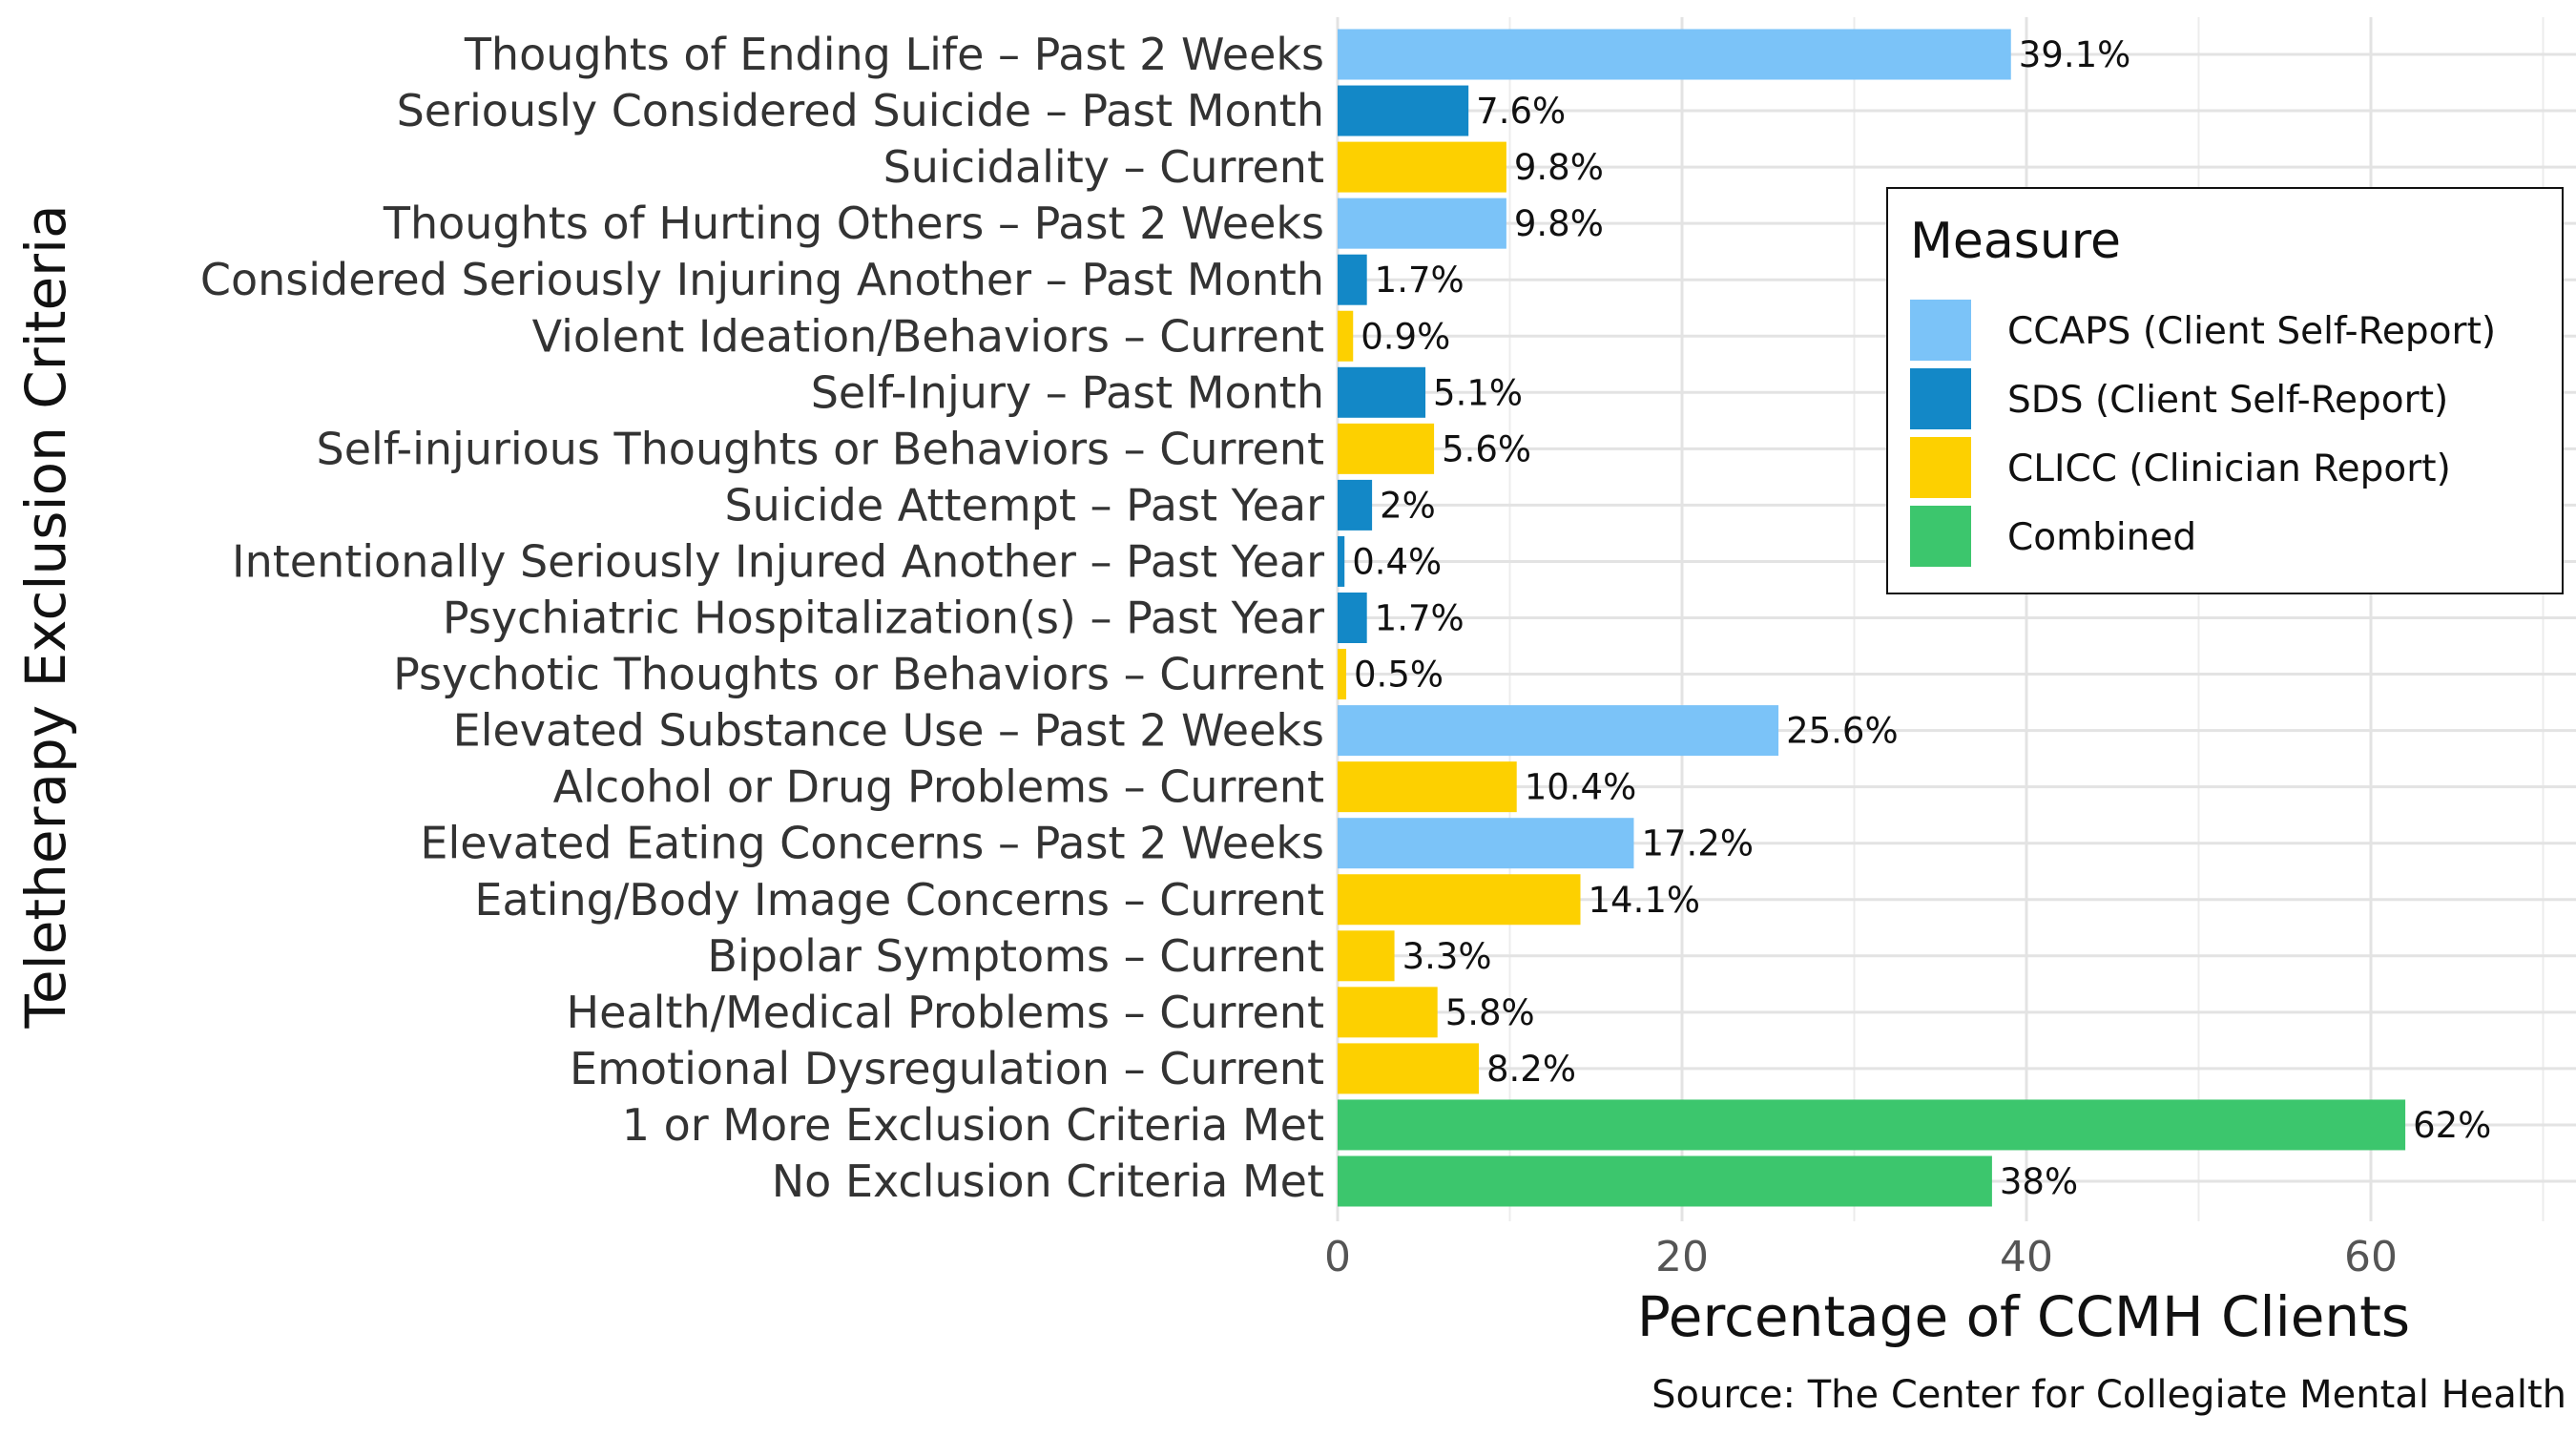 This screenshot has width=2576, height=1436. I want to click on category-label: 1 or More Exclusion Criteria Met, so click(973, 1125).